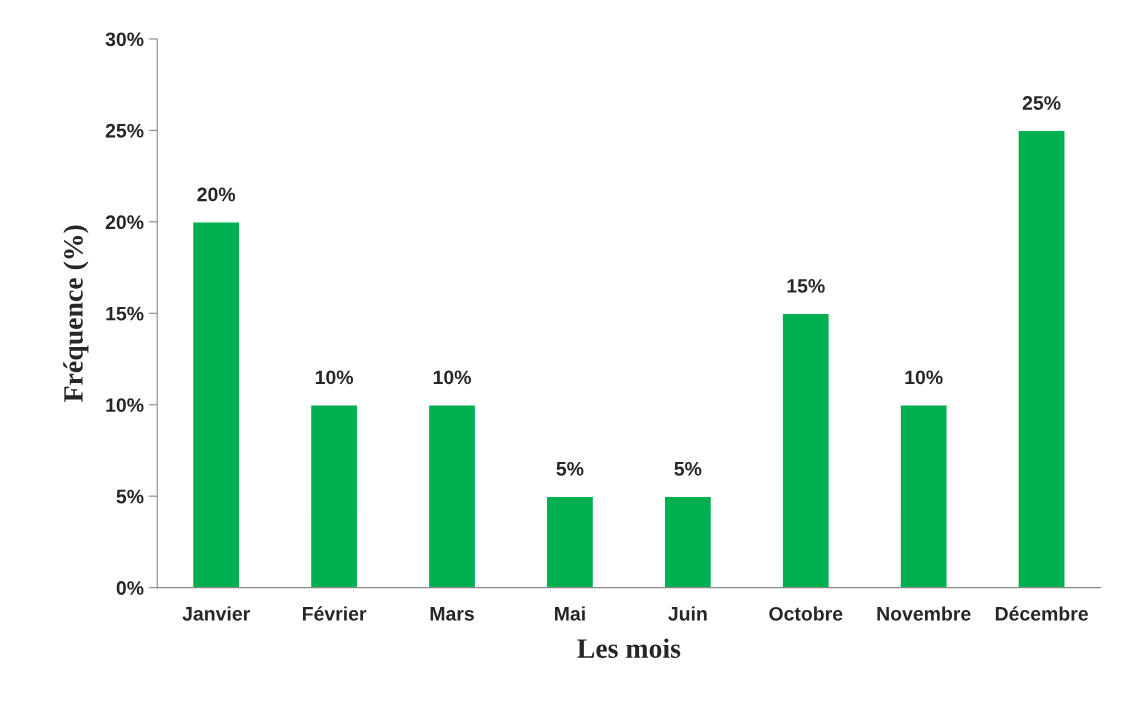 The image size is (1123, 708). Describe the element at coordinates (130, 588) in the screenshot. I see `y-tick-label: 0%` at that location.